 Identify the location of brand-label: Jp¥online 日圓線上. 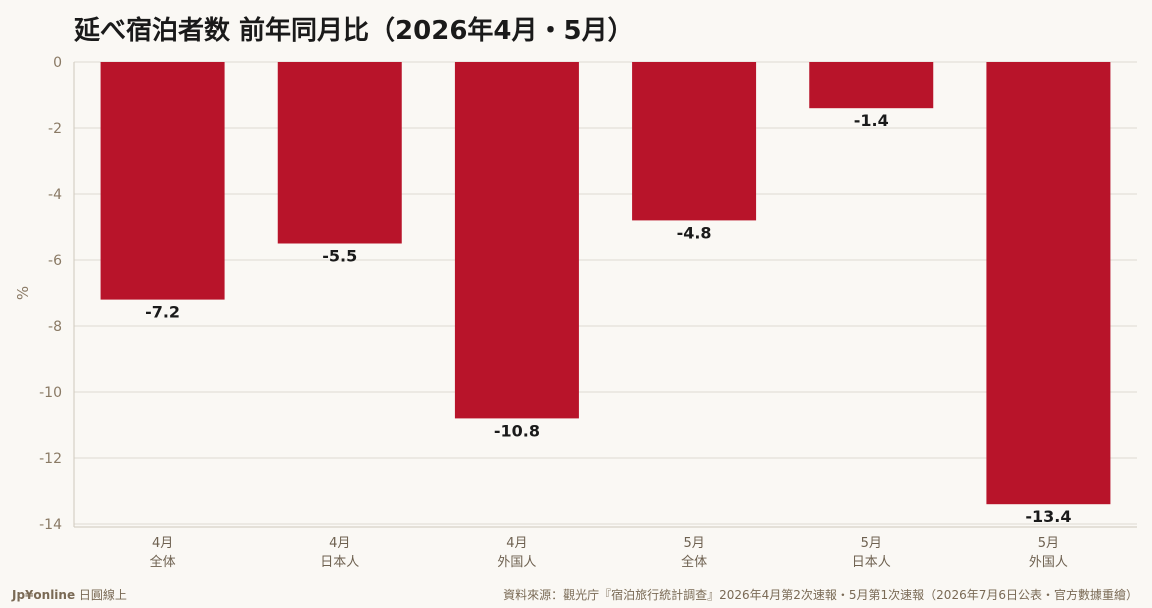
(69, 594).